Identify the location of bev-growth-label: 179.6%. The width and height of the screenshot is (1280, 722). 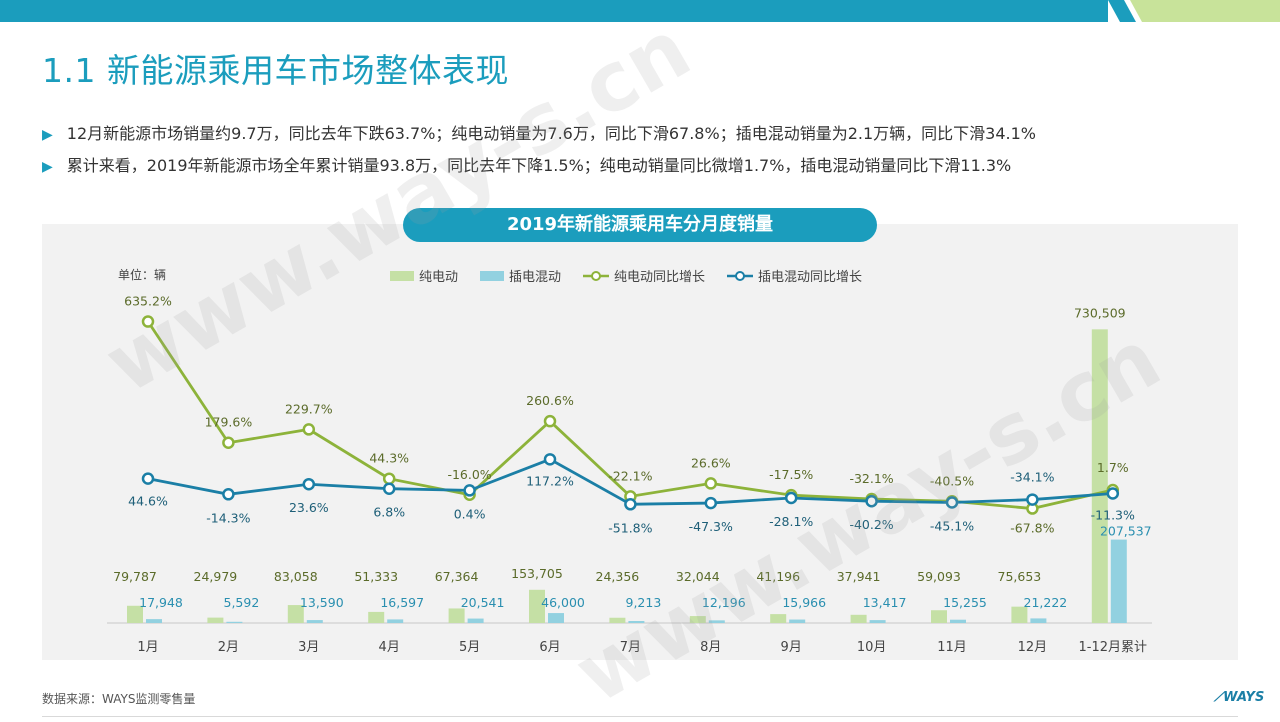
(229, 422).